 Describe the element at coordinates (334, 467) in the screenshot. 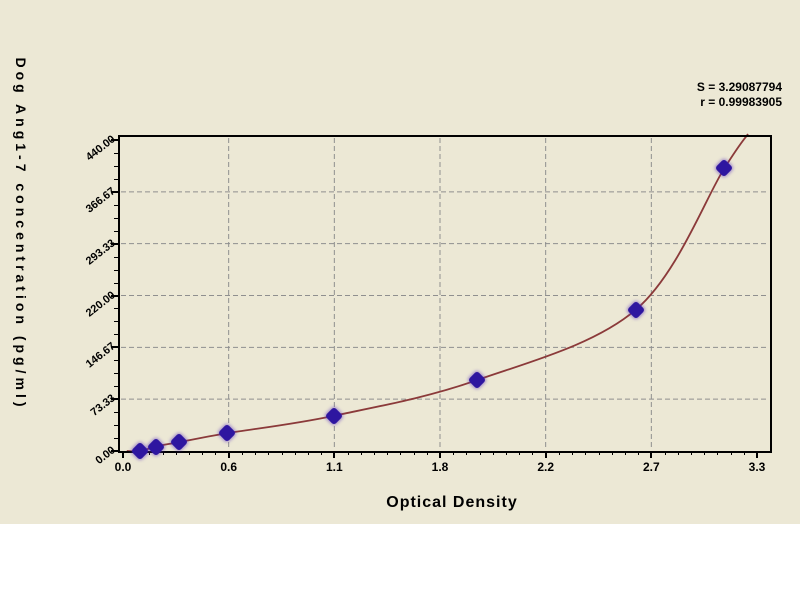

I see `x-tick-label: 1.1` at that location.